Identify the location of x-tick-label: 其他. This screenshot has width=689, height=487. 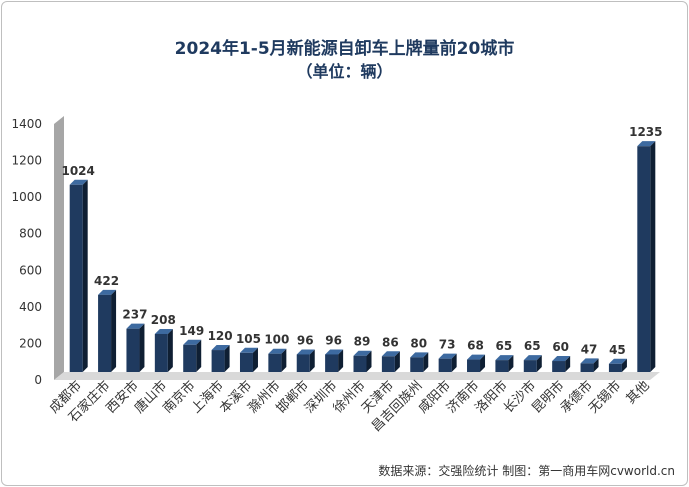
(638, 392).